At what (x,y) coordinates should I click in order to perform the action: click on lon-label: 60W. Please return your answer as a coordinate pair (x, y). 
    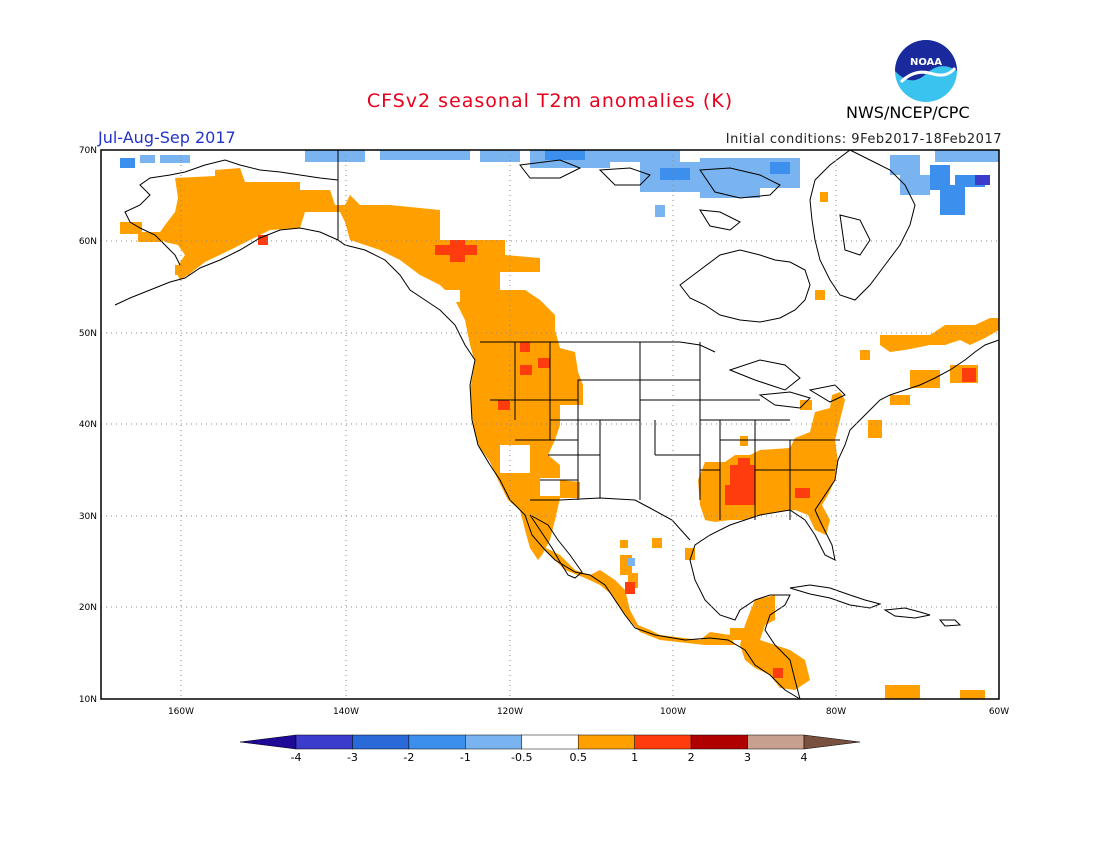
    Looking at the image, I should click on (999, 712).